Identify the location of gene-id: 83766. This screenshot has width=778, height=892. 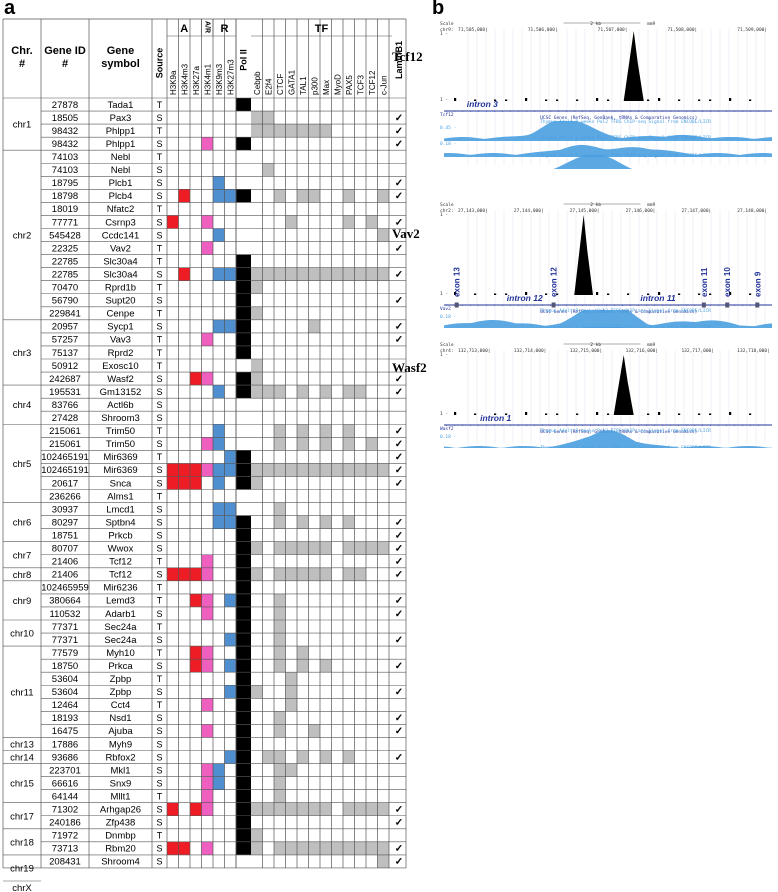
(65, 405).